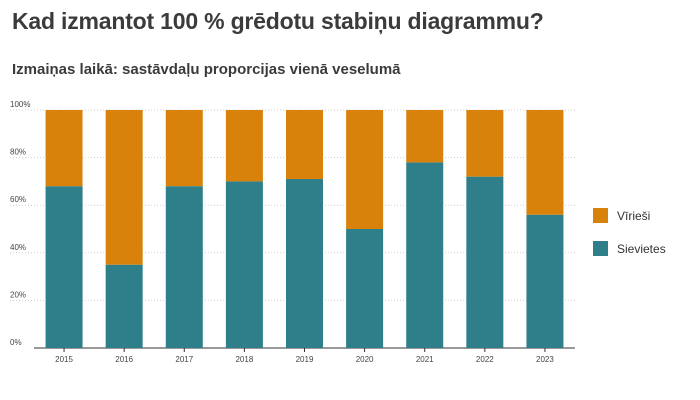  Describe the element at coordinates (18, 152) in the screenshot. I see `y-tick-label: 80%` at that location.